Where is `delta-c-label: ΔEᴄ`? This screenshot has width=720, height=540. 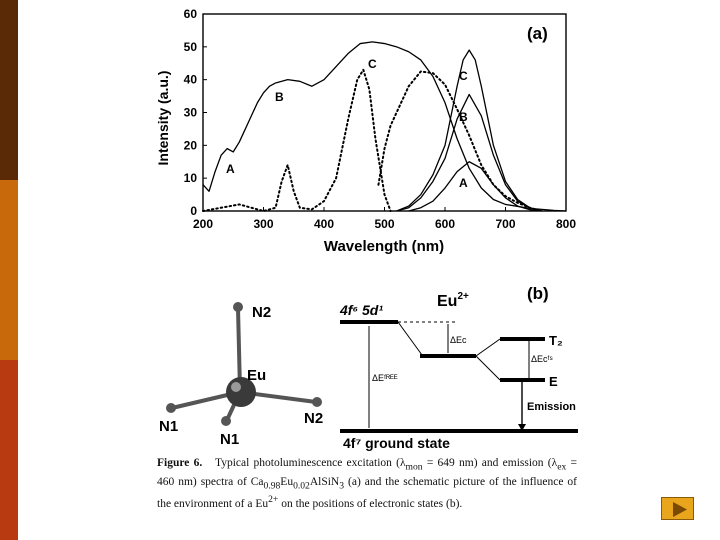
delta-c-label: ΔEᴄ is located at coordinates (458, 340).